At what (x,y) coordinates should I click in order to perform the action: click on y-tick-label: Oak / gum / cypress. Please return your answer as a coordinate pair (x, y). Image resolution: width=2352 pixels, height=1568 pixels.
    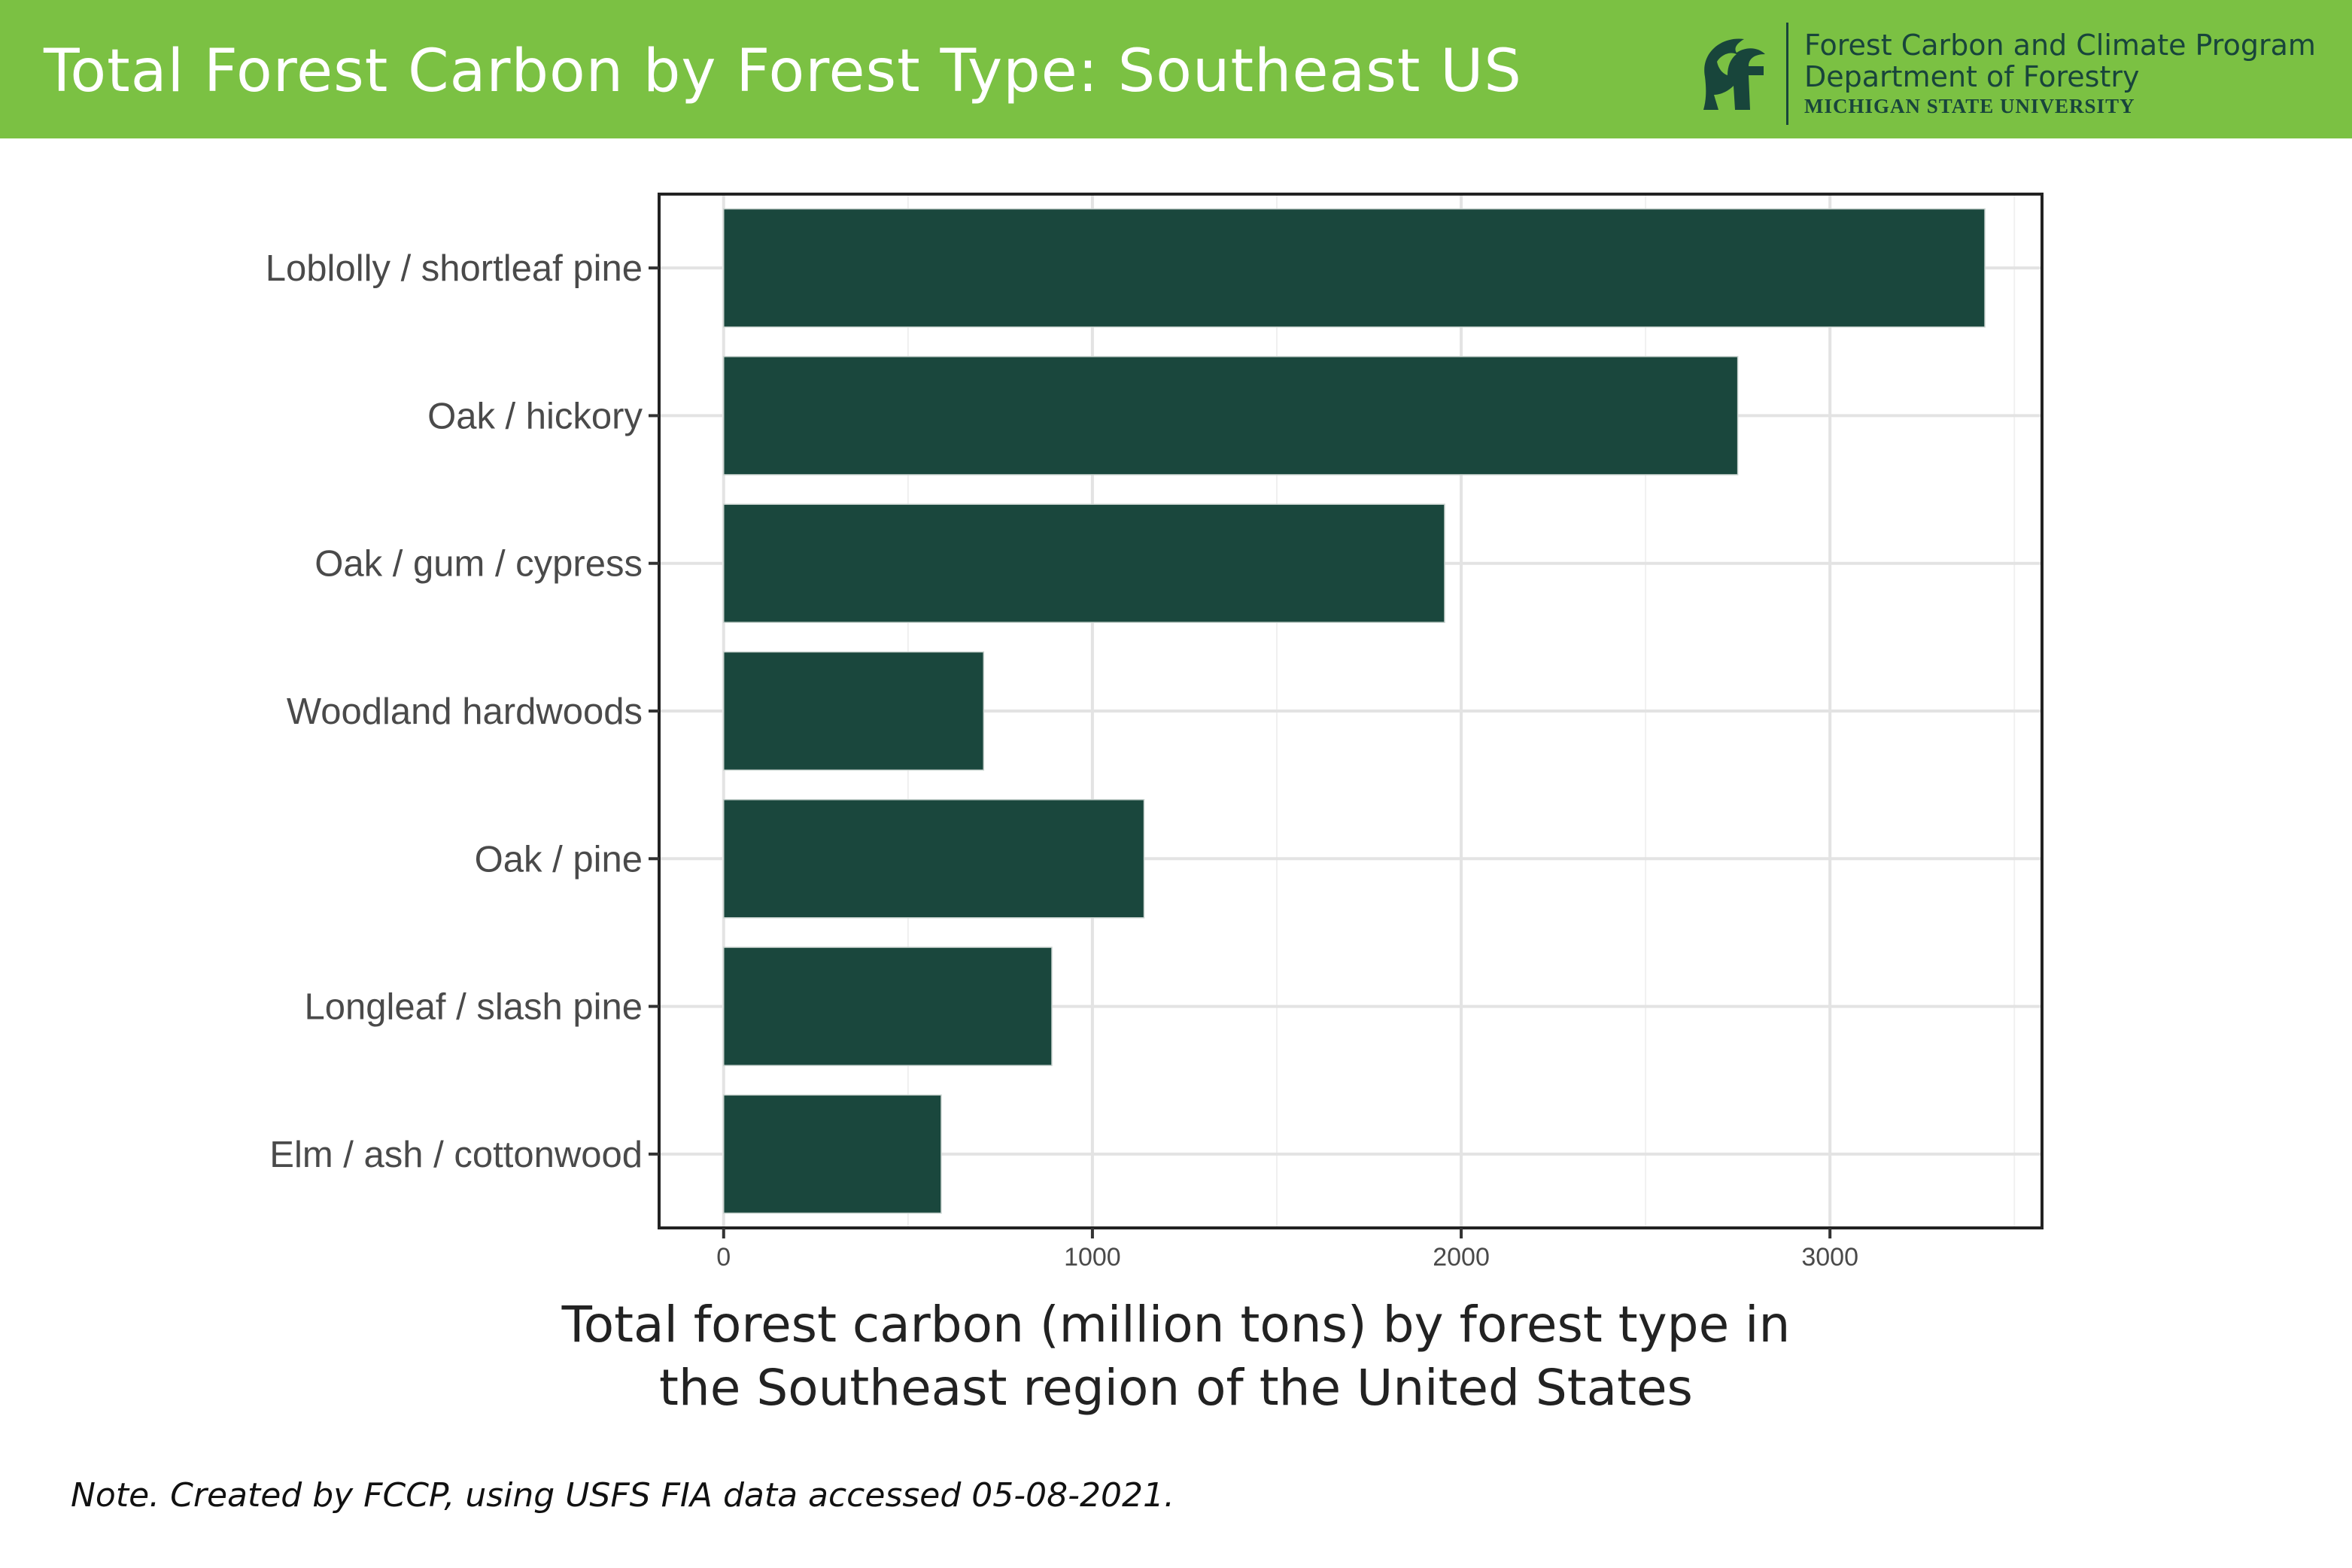
    Looking at the image, I should click on (479, 564).